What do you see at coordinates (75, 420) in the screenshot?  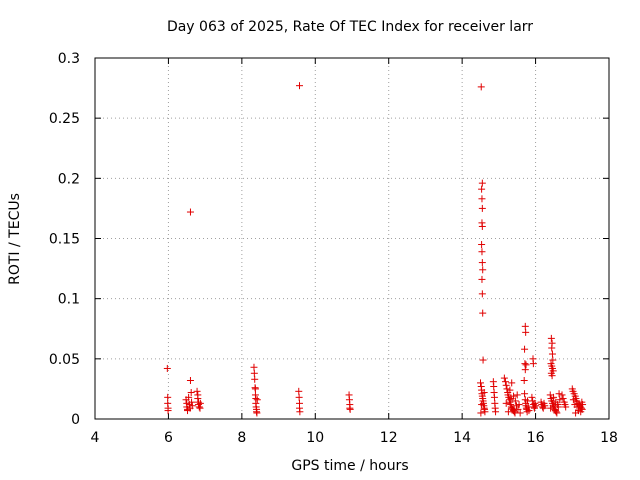 I see `y-tick-label: 0` at bounding box center [75, 420].